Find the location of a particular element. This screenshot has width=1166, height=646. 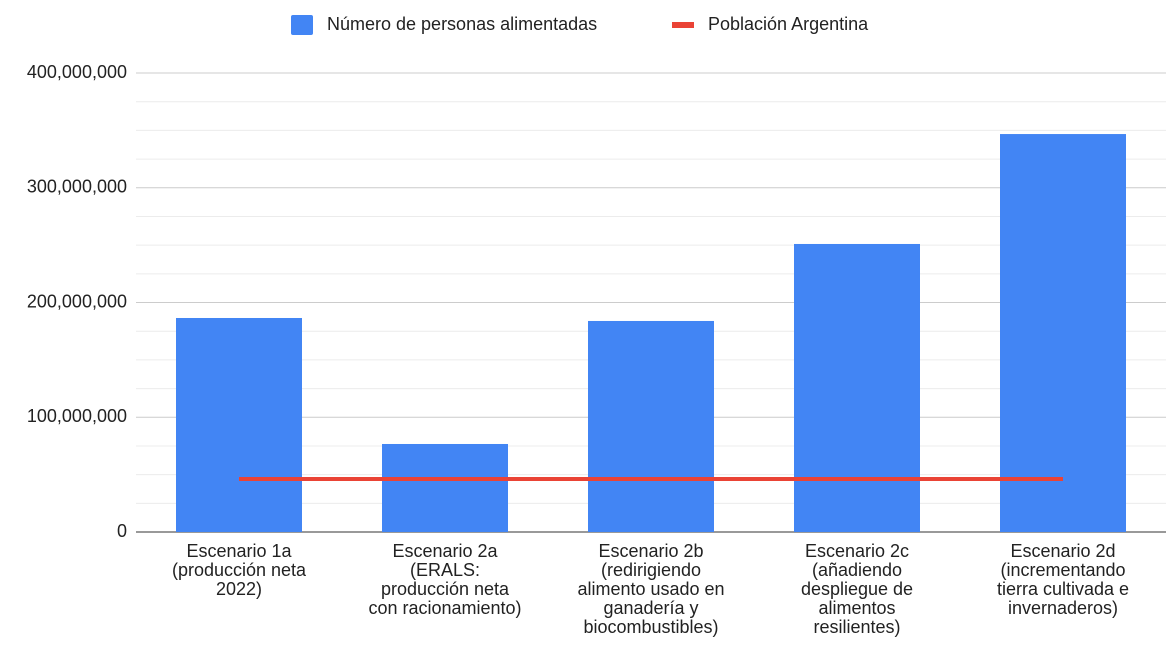

x-tick-label-line: despliegue de is located at coordinates (857, 589).